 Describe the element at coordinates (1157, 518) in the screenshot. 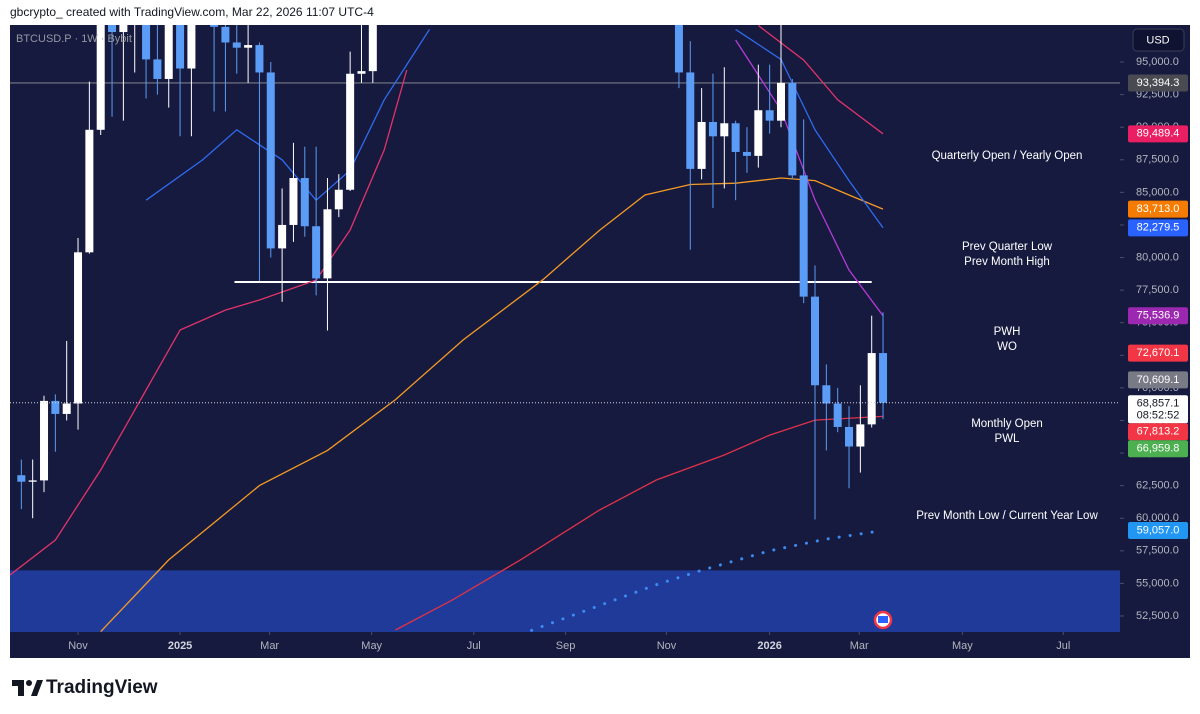

I see `y-tick-label: 60,000.0` at that location.